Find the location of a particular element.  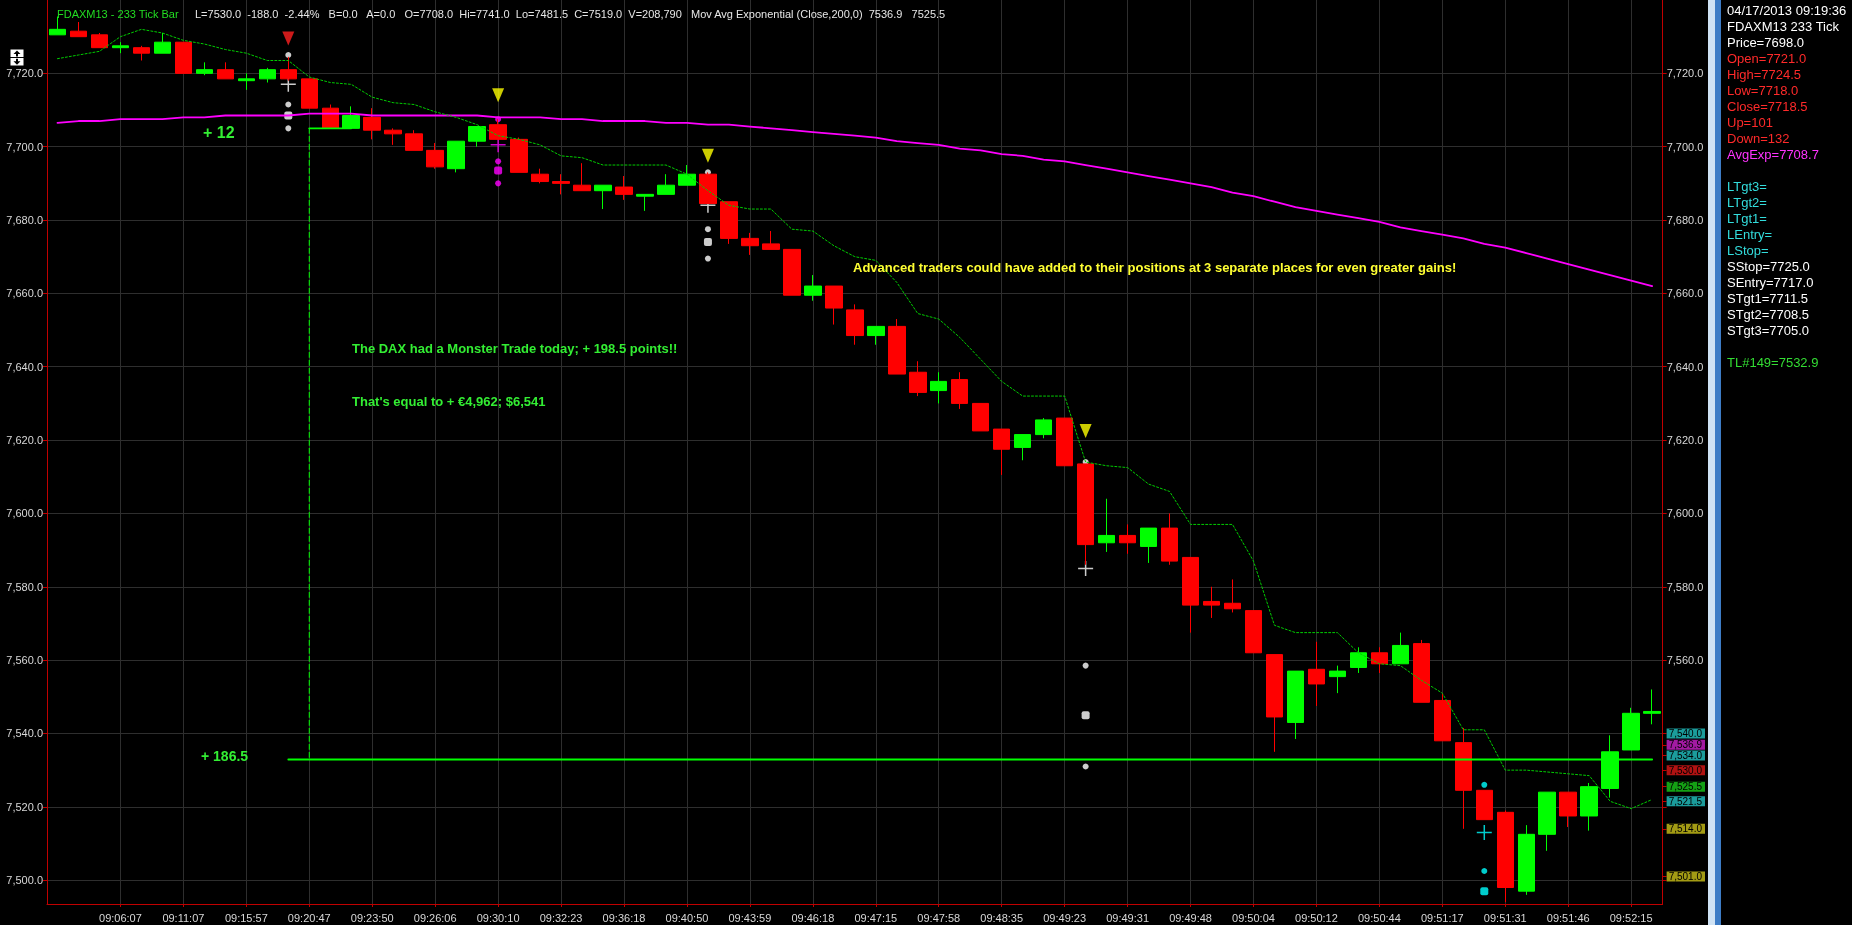

y2-tick-label: 7,660.0 is located at coordinates (1685, 293).